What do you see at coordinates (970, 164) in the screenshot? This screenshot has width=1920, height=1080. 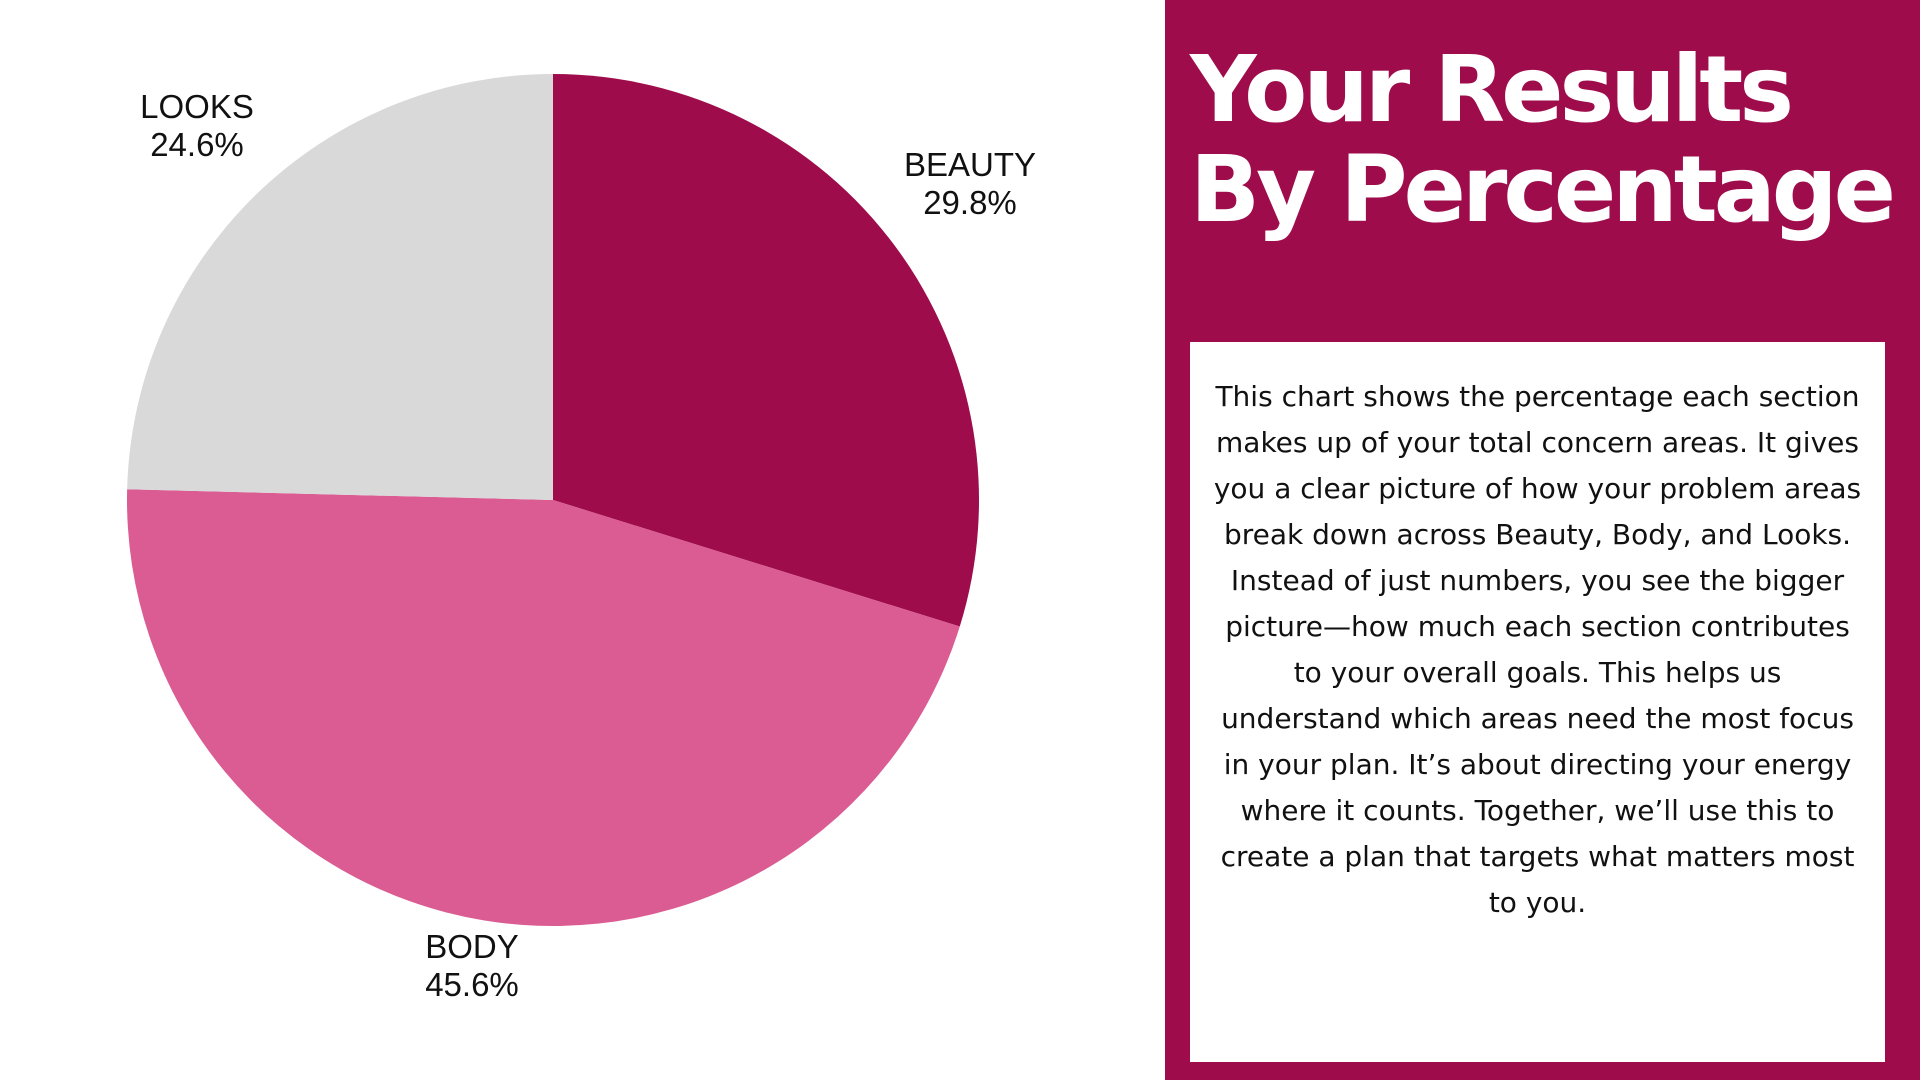 I see `slice-label-beauty: BEAUTY` at bounding box center [970, 164].